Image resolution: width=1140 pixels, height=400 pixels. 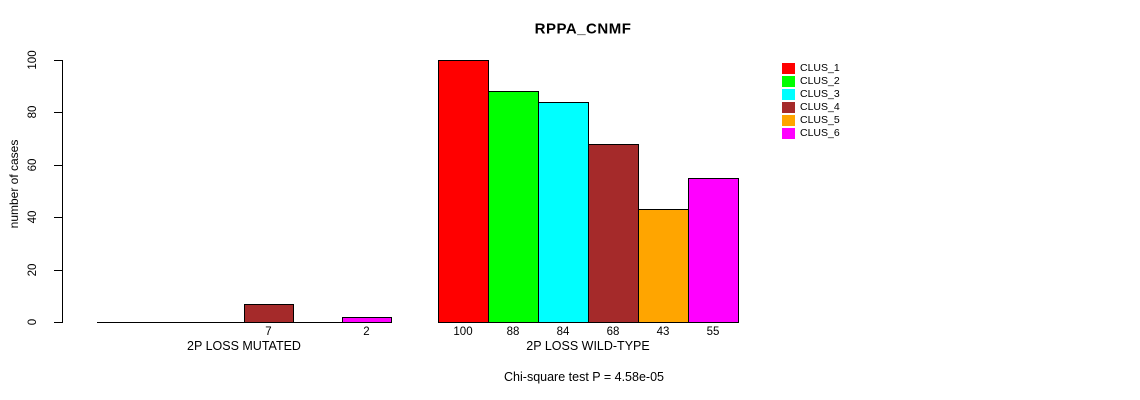 What do you see at coordinates (33, 60) in the screenshot?
I see `y-axis-tick-label: 100` at bounding box center [33, 60].